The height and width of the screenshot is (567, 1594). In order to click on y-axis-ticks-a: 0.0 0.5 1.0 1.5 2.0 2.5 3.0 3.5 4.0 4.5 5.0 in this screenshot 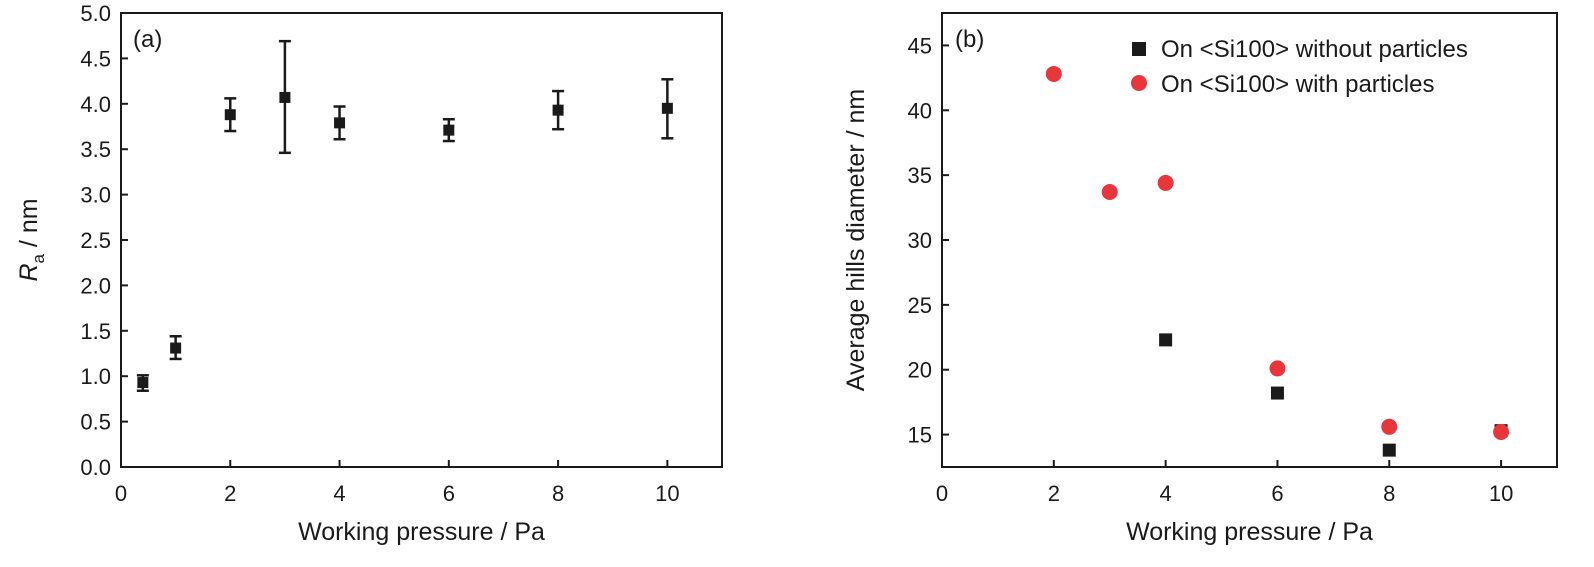, I will do `click(104, 240)`.